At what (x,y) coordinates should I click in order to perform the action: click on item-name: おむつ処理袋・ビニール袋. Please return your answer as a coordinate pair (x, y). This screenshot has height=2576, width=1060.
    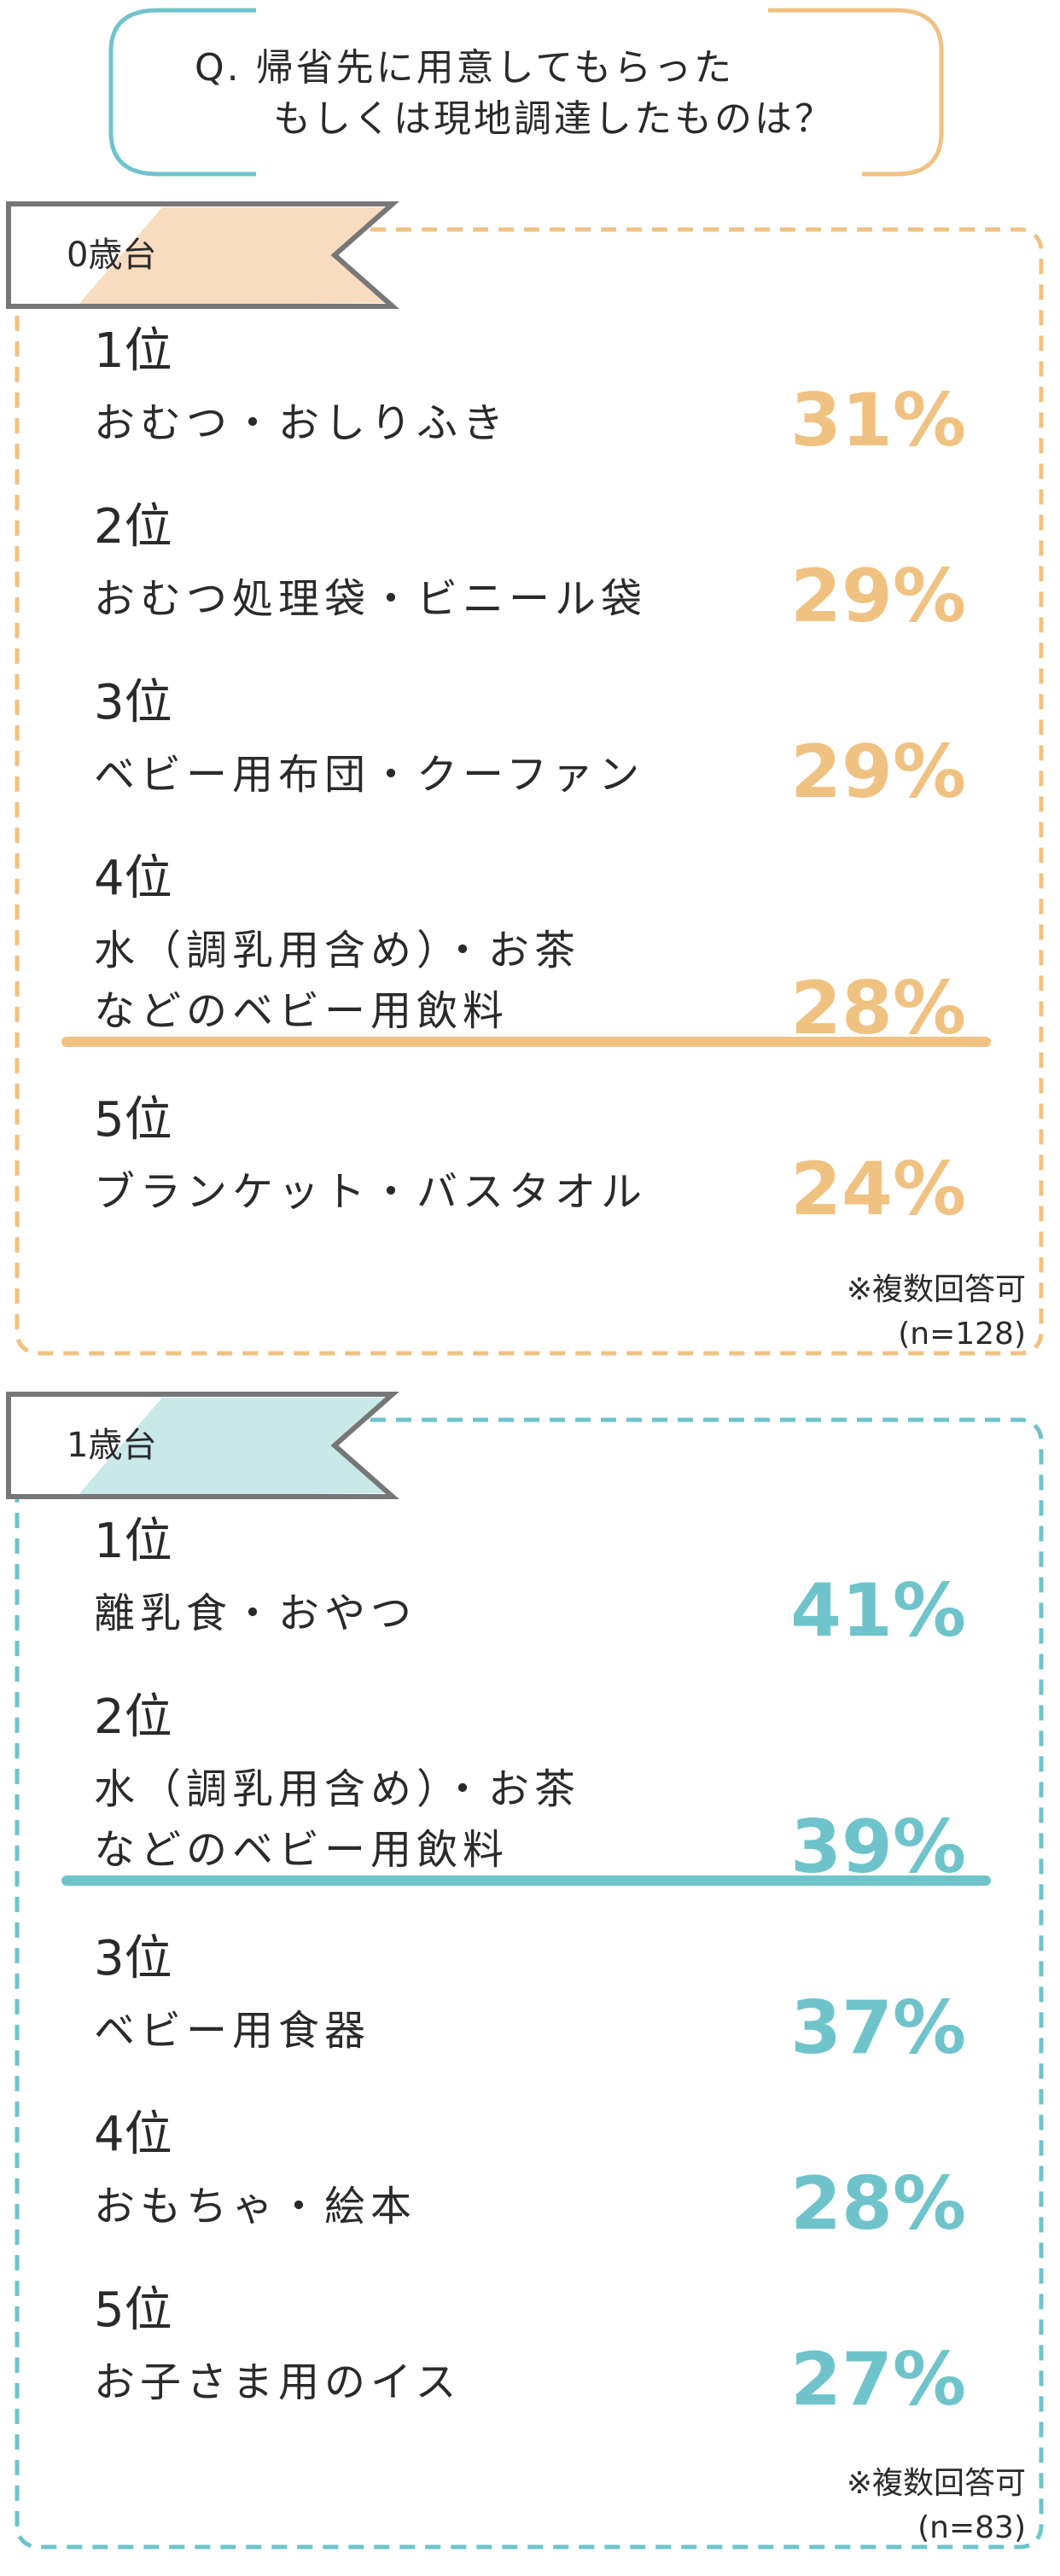
    Looking at the image, I should click on (371, 599).